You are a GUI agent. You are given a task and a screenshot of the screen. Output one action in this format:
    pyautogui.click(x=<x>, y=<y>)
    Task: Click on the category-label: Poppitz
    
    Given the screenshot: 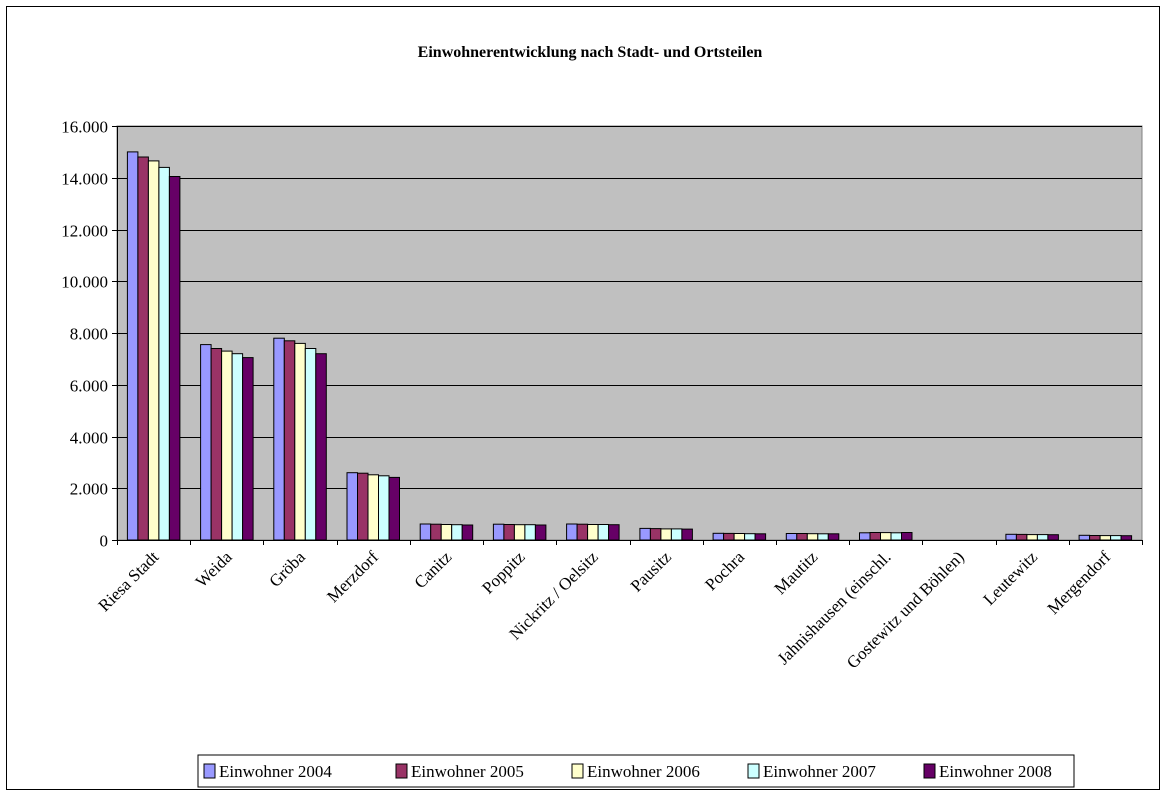 What is the action you would take?
    pyautogui.click(x=503, y=572)
    